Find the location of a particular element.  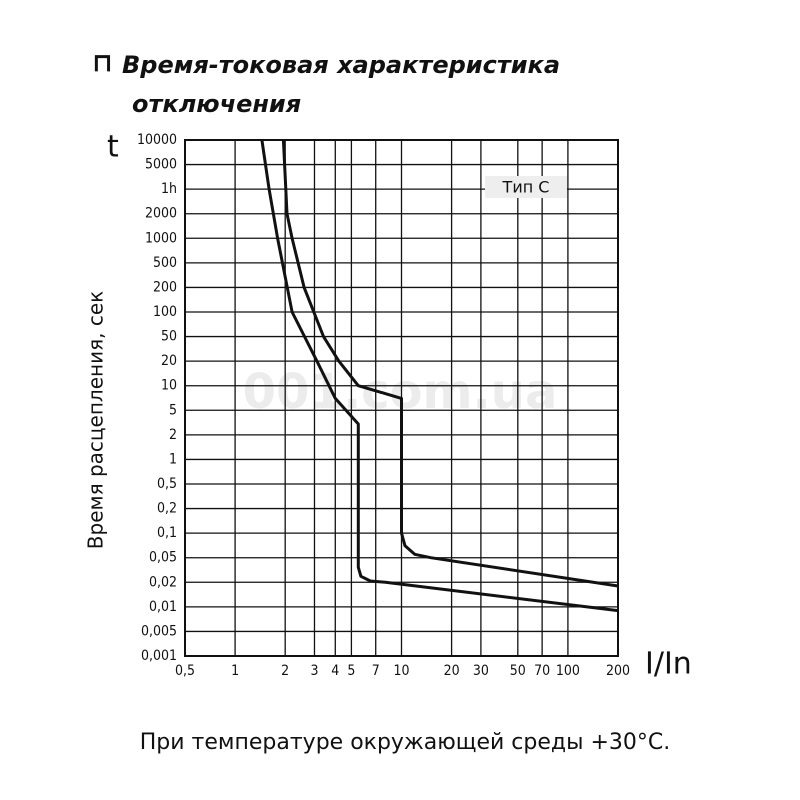

x-tick-label: 3 is located at coordinates (314, 671).